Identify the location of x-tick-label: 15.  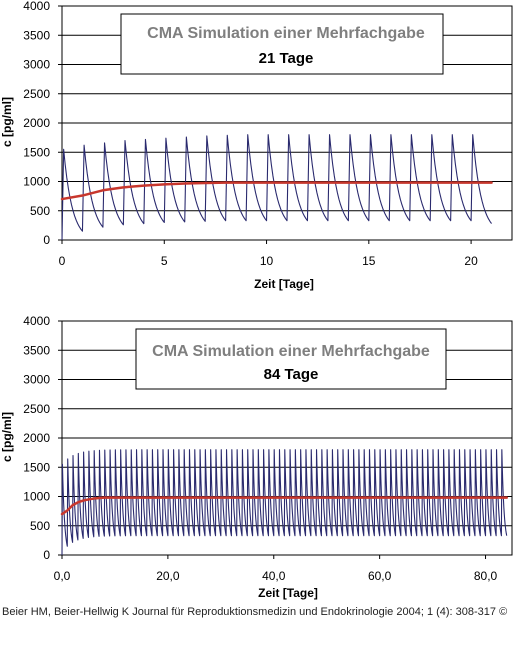
(369, 261).